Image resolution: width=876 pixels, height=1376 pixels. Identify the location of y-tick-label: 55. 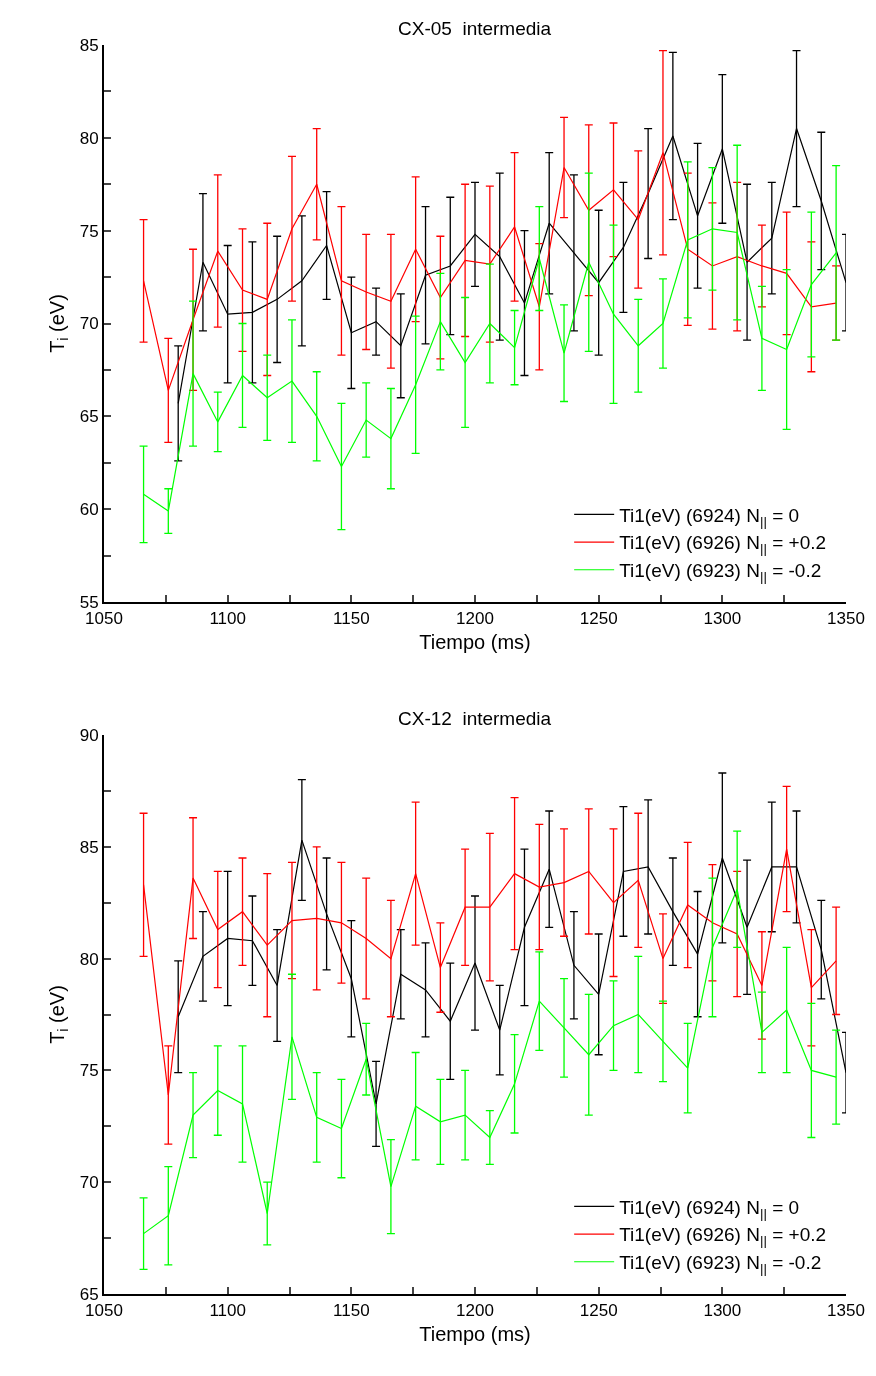
(89, 602).